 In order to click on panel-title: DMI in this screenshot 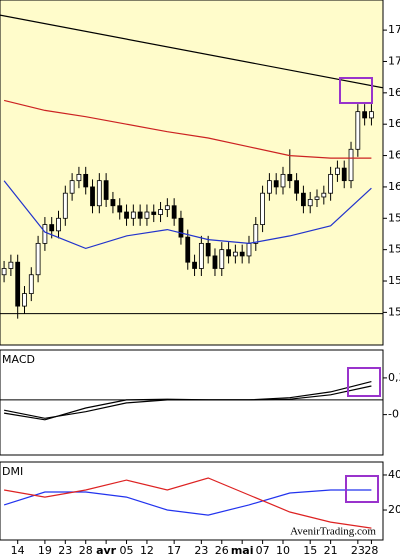, I will do `click(12, 471)`.